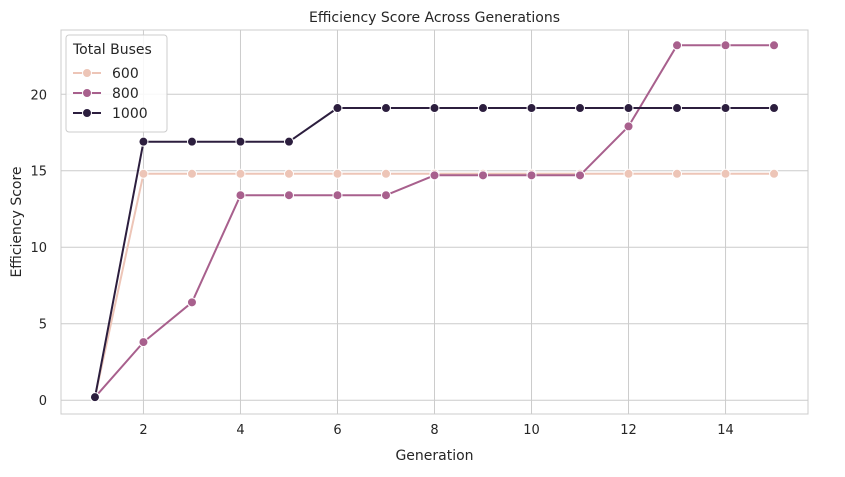 Image resolution: width=845 pixels, height=477 pixels. What do you see at coordinates (725, 430) in the screenshot?
I see `x-tick-label: 14` at bounding box center [725, 430].